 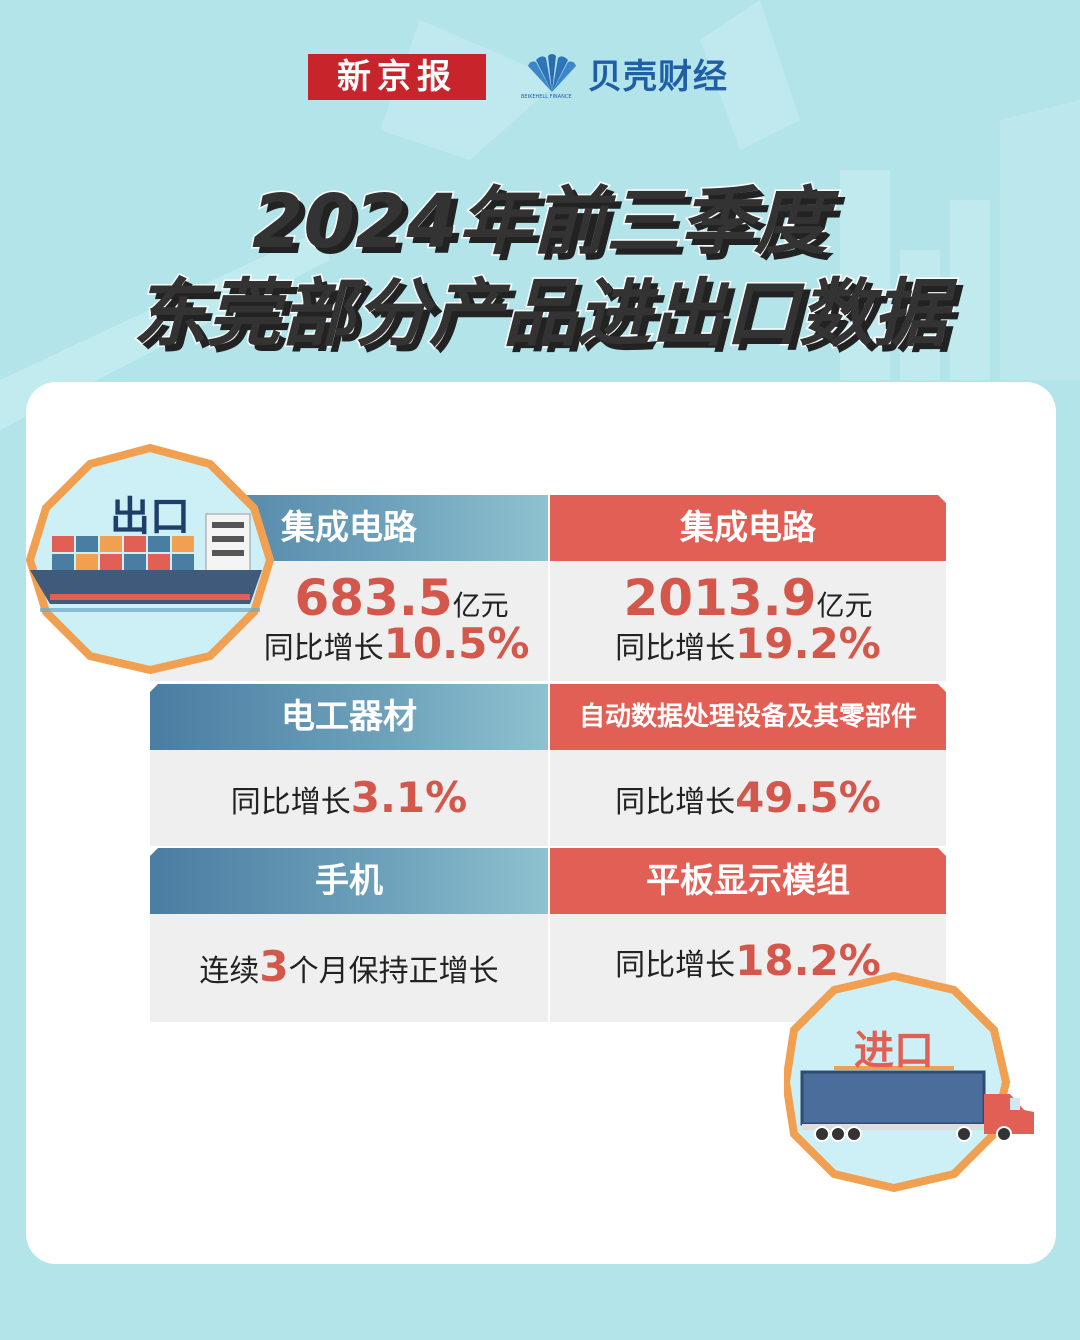 I want to click on import-badge-label: 进口, so click(x=894, y=1051).